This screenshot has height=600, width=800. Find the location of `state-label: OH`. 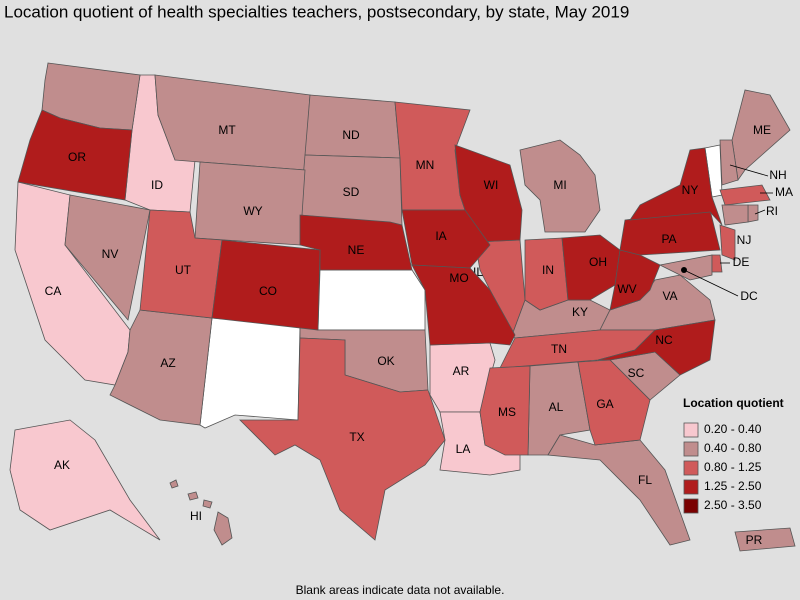

state-label: OH is located at coordinates (598, 262).